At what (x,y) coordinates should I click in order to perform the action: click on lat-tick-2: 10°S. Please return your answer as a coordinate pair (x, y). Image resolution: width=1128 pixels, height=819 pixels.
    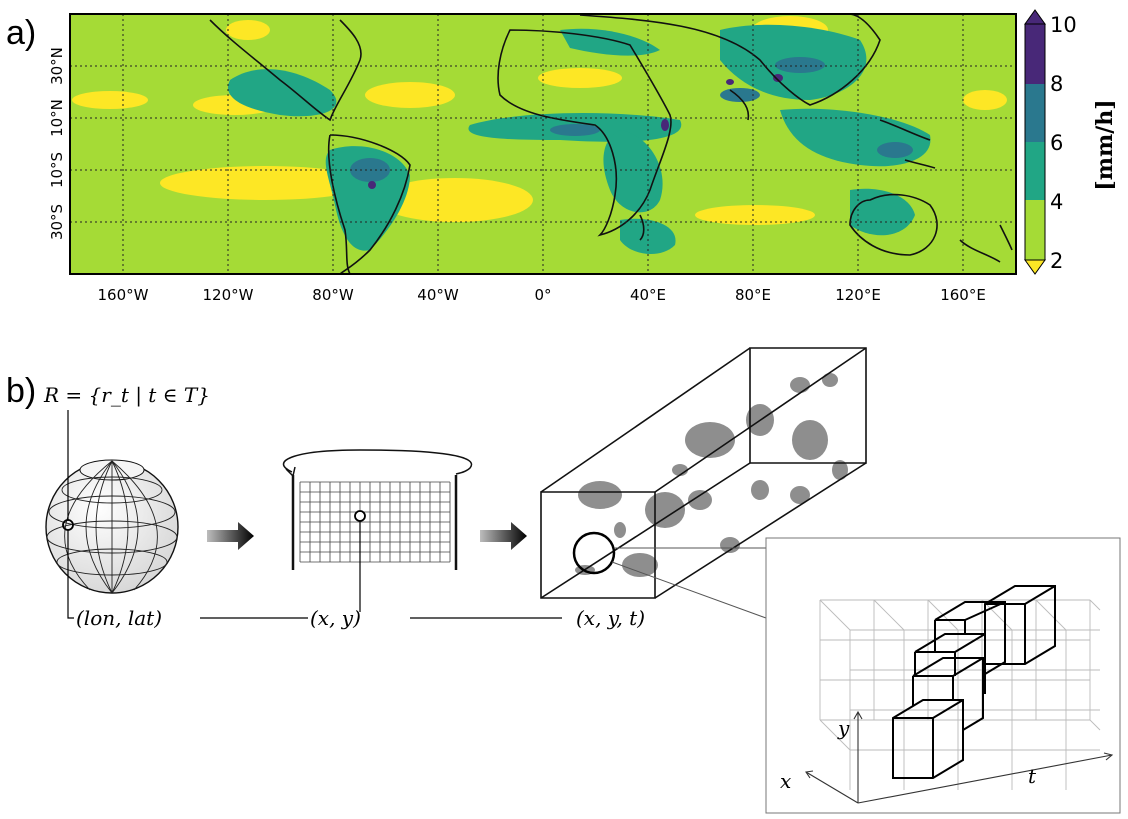
    Looking at the image, I should click on (57, 170).